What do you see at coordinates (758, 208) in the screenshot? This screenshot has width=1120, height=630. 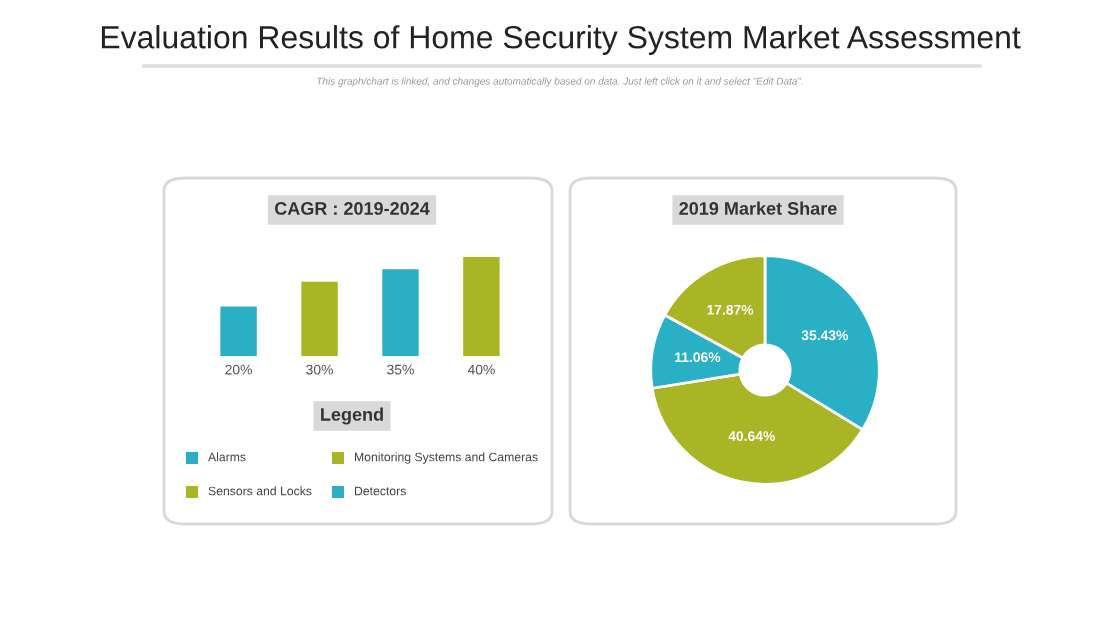 I see `chart-title: 2019 Market Share` at bounding box center [758, 208].